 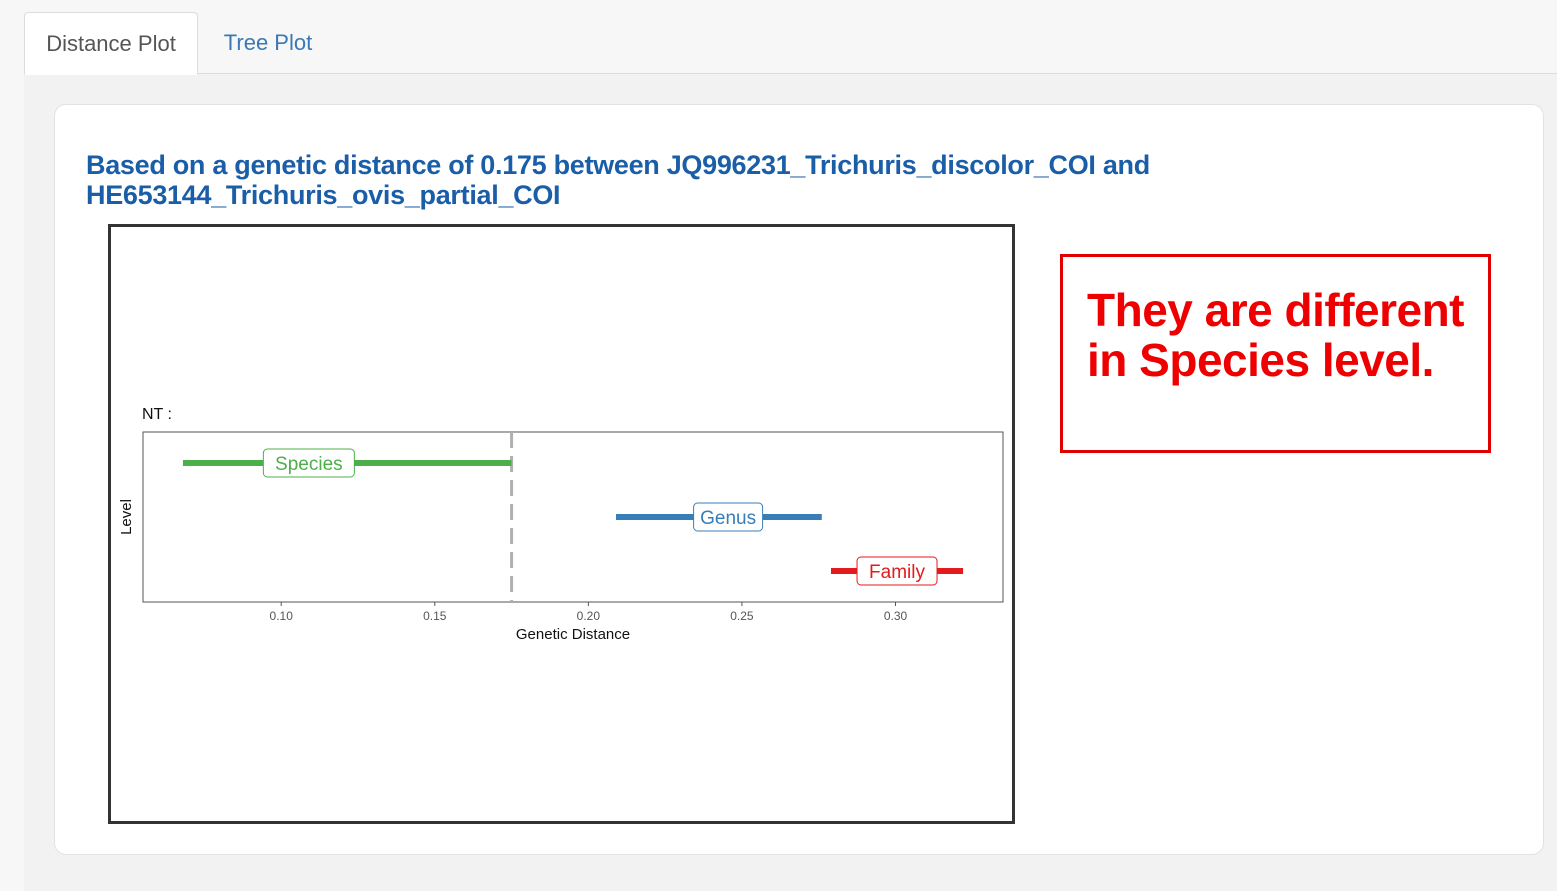 I want to click on x-axis-label: Genetic Distance, so click(x=573, y=634).